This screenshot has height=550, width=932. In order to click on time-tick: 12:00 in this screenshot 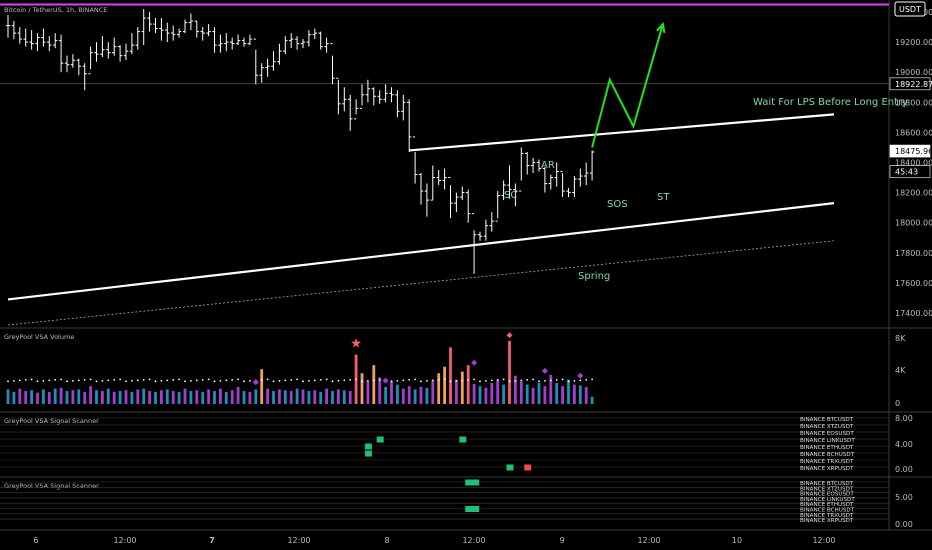, I will do `click(298, 540)`.